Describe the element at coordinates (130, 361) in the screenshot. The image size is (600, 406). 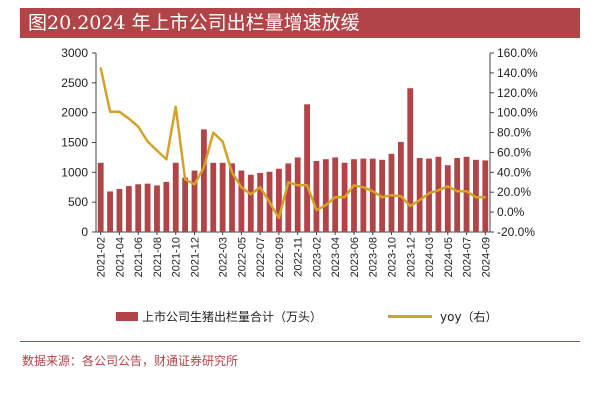
I see `source-note: 数据来源：各公司公告，财通证券研究所` at that location.